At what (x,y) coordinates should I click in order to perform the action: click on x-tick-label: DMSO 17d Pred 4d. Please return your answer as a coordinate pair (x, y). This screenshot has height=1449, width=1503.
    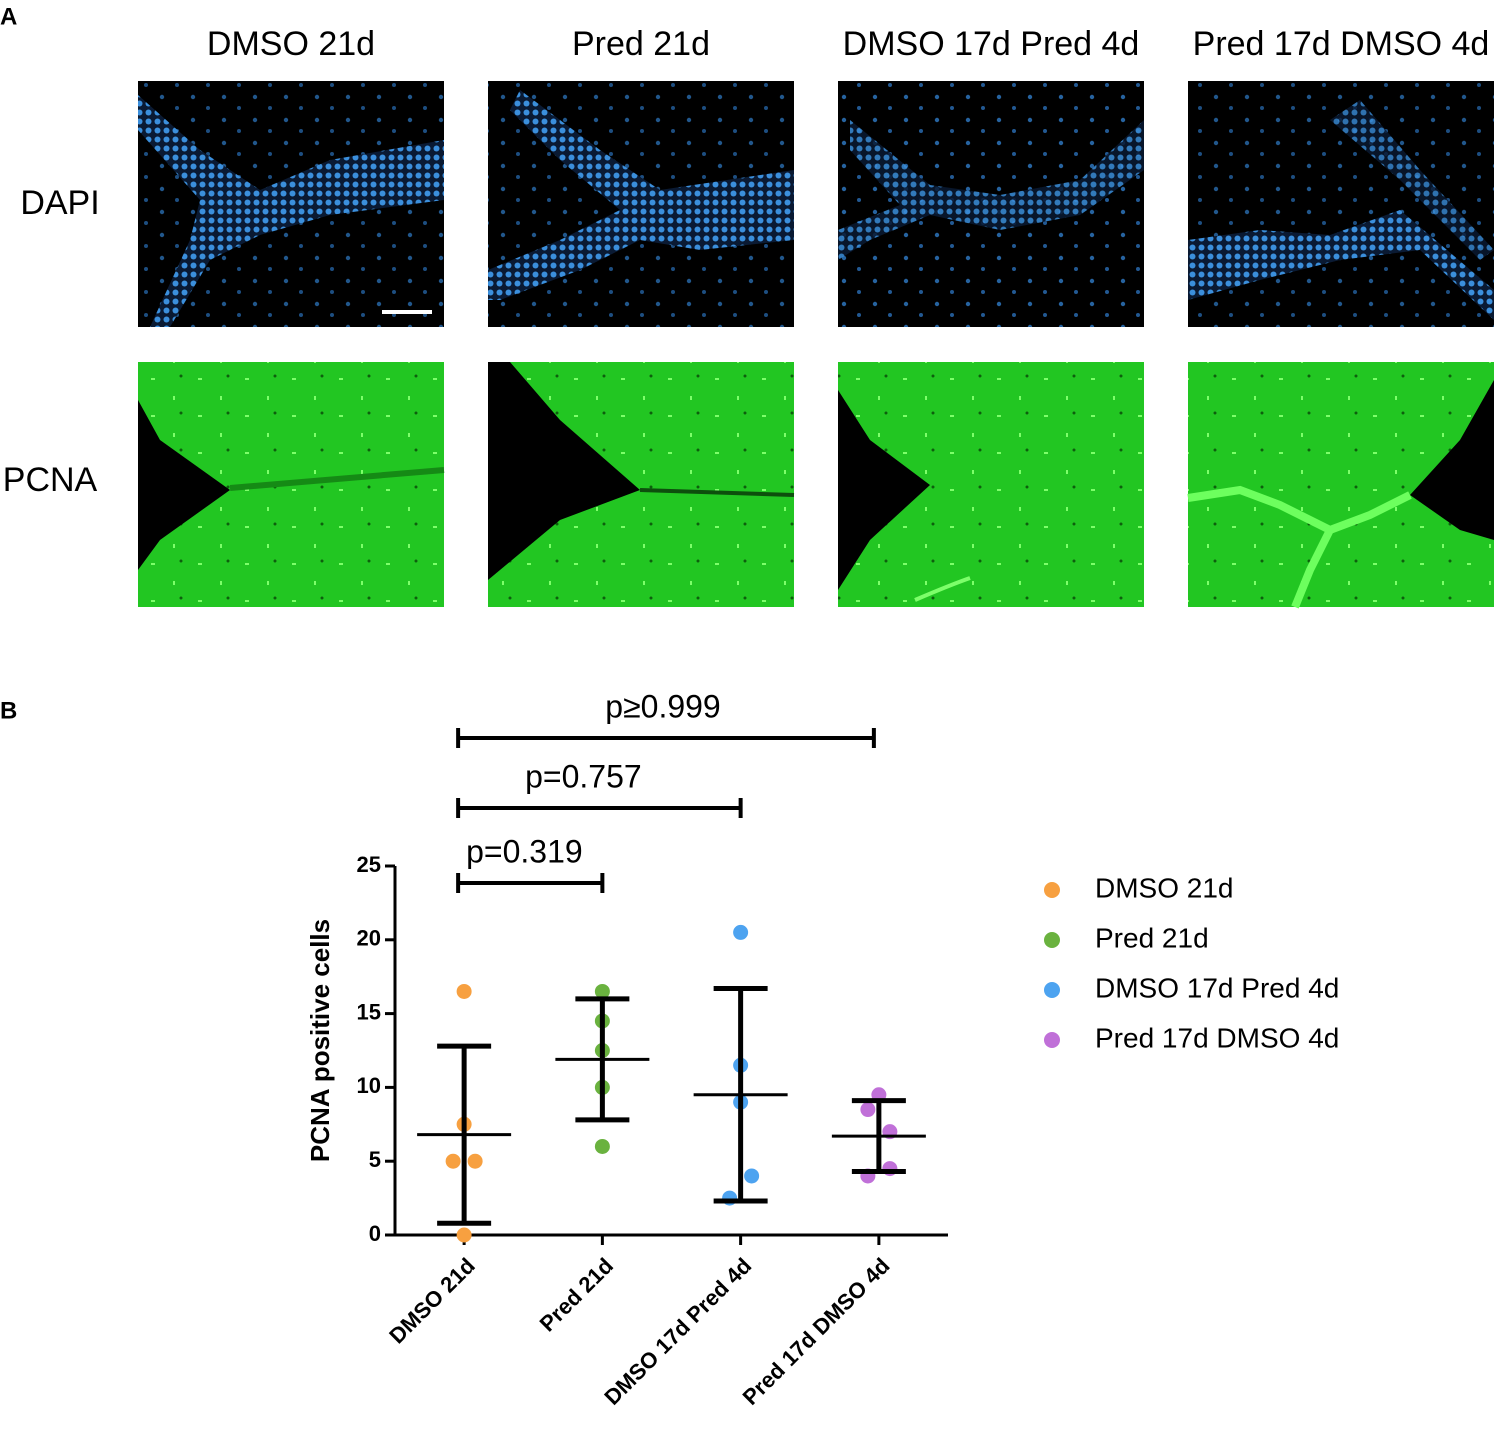
    Looking at the image, I should click on (677, 1331).